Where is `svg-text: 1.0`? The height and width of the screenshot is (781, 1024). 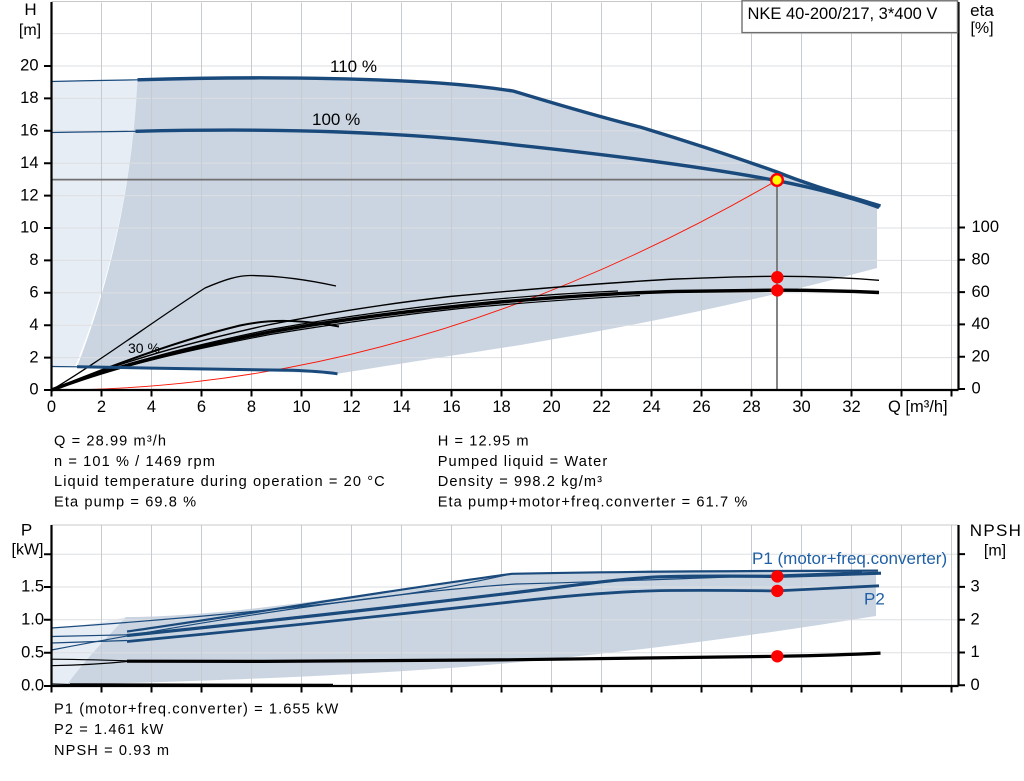 svg-text: 1.0 is located at coordinates (32, 620).